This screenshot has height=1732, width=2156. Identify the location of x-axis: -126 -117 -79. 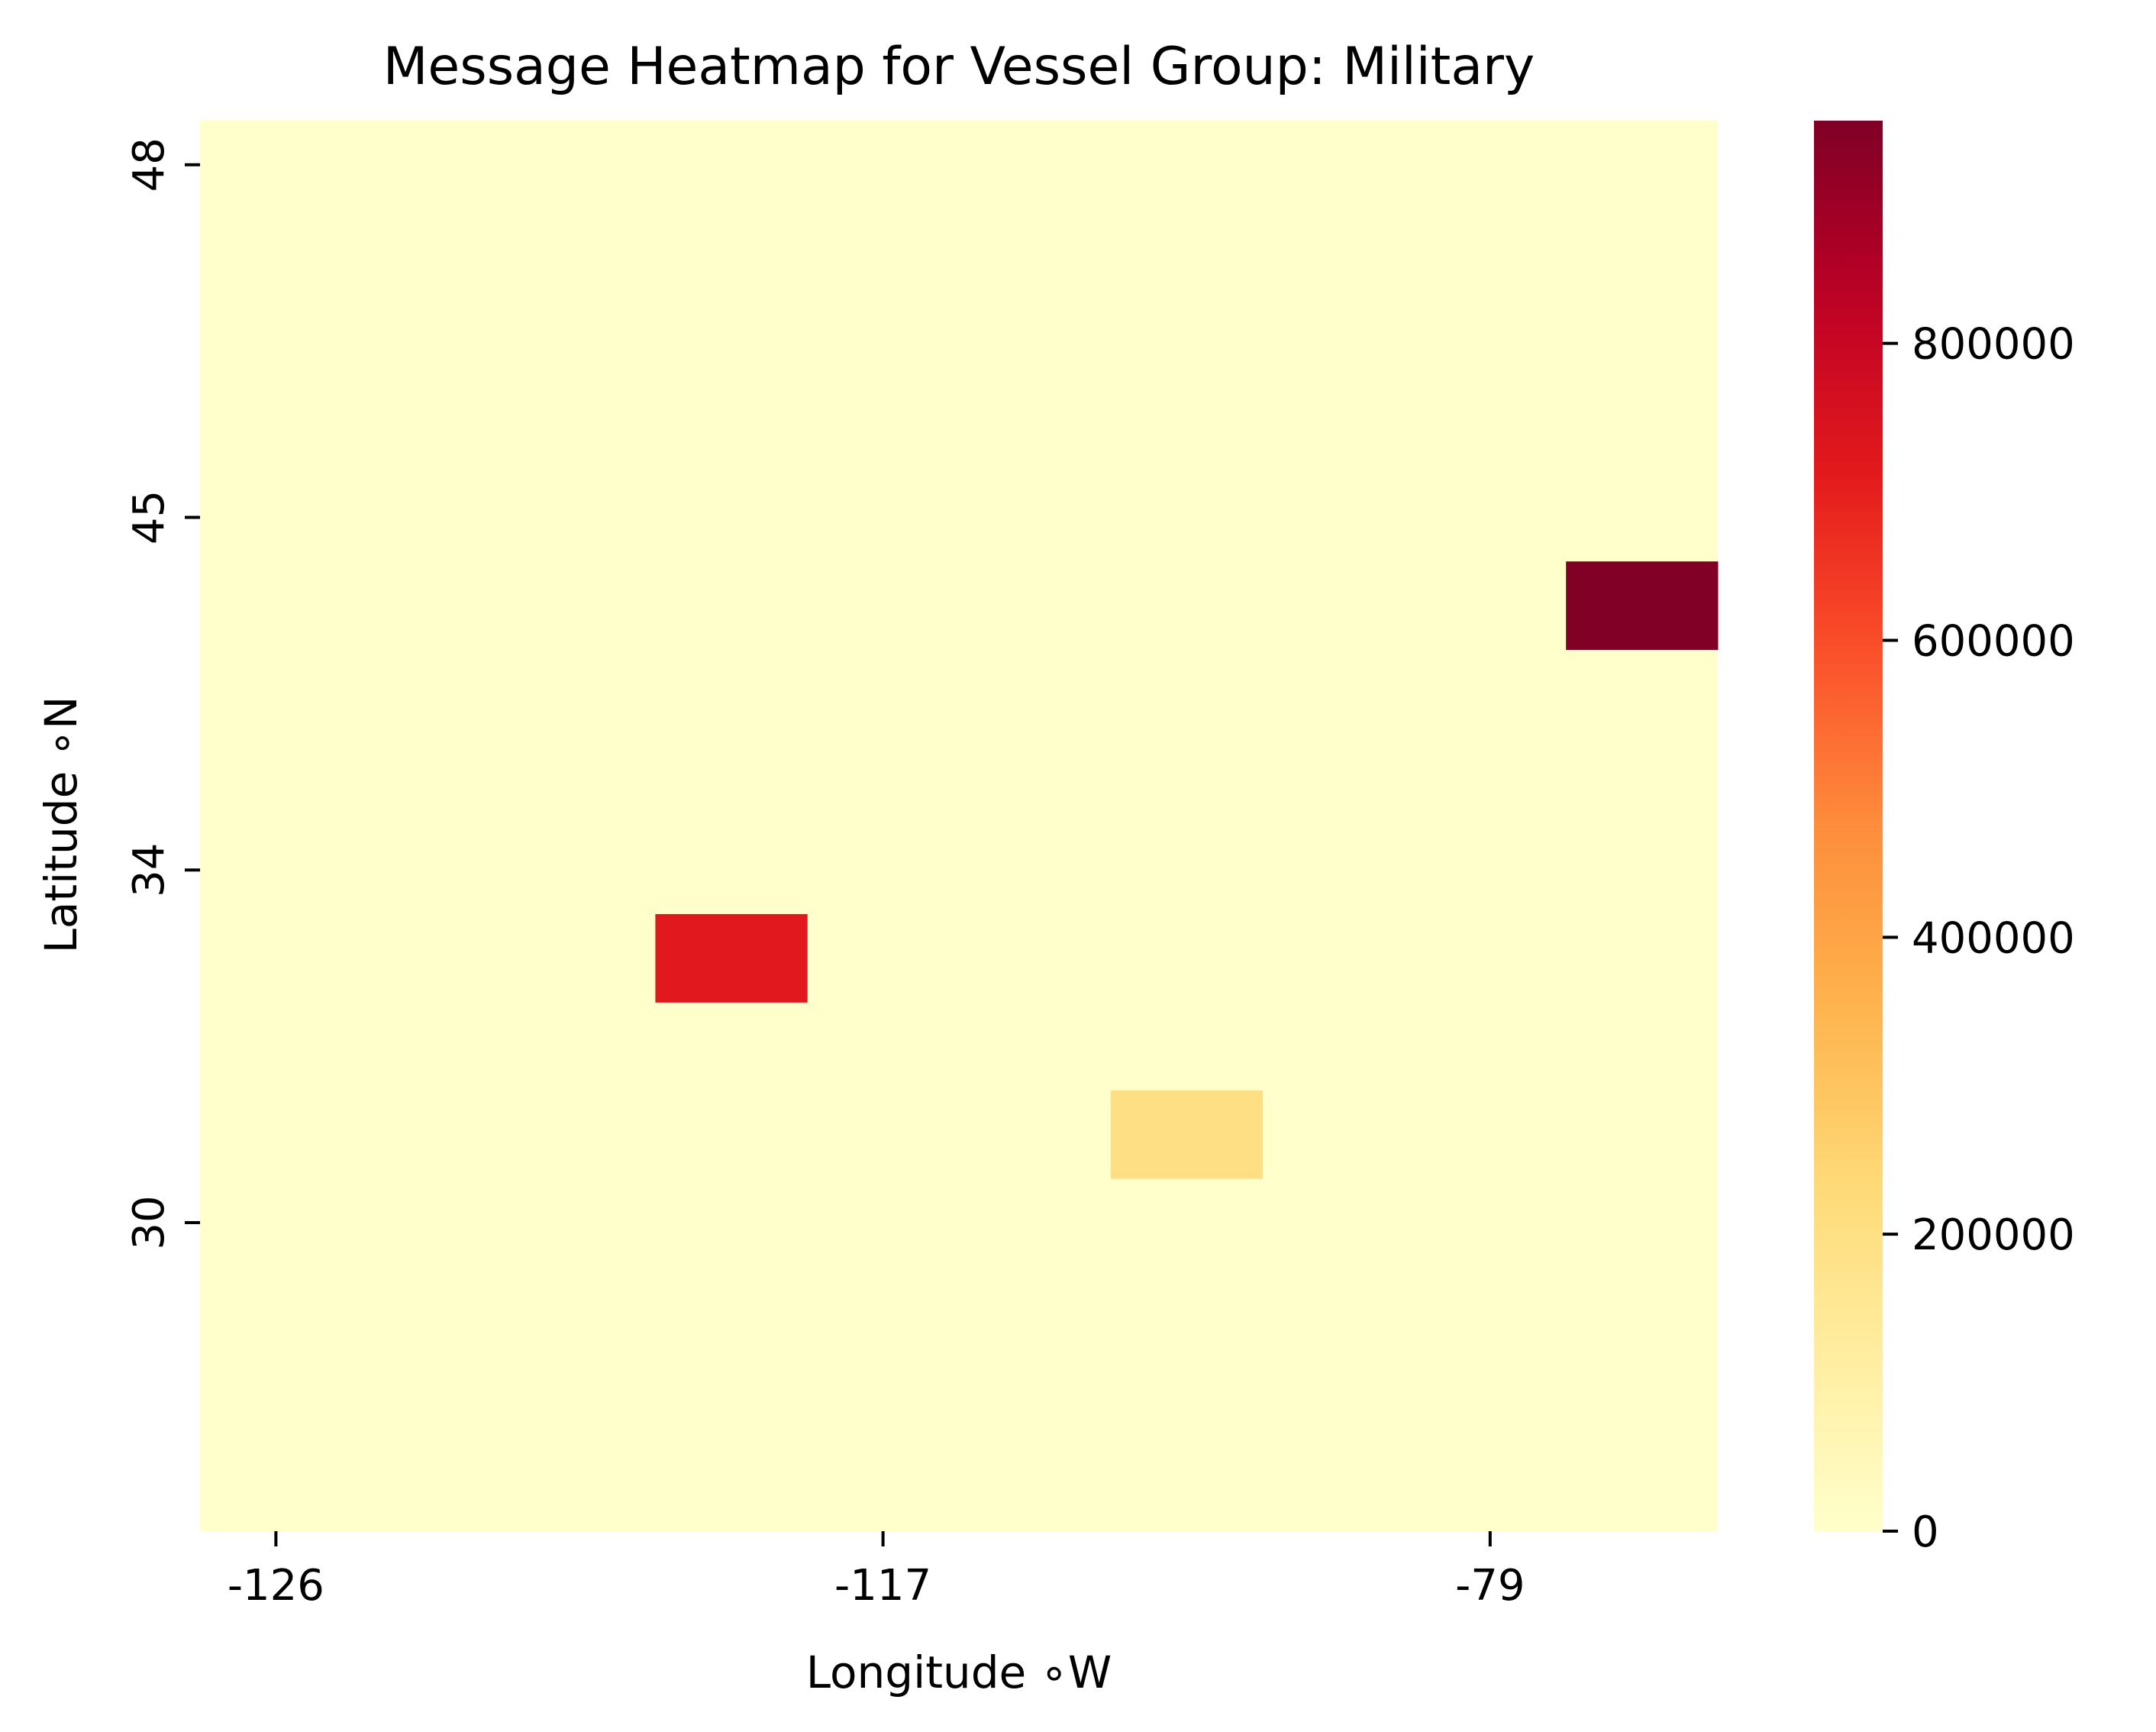
(876, 1571).